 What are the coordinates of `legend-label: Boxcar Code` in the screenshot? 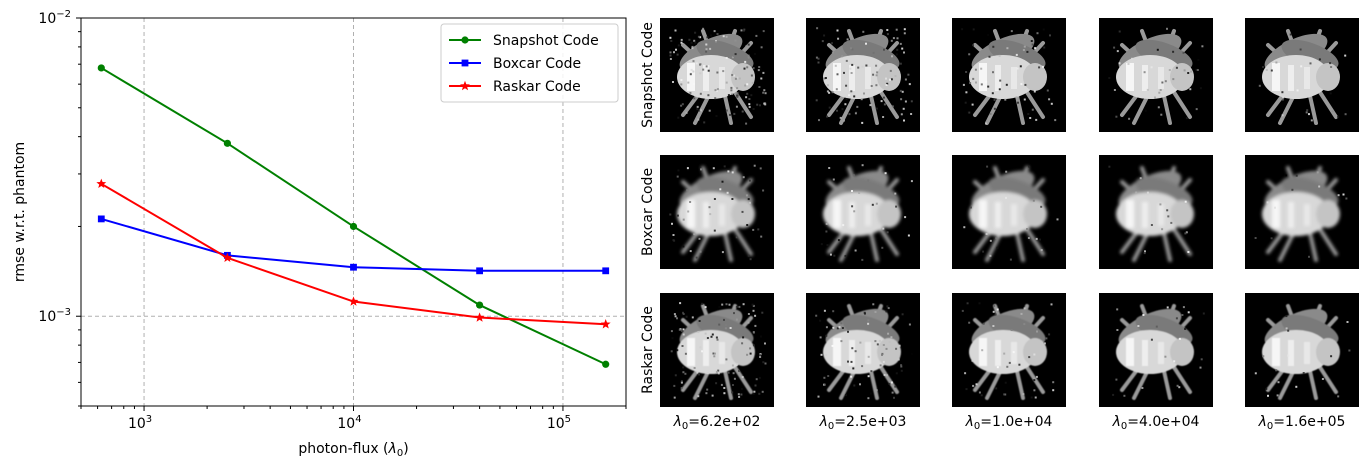 It's located at (537, 64).